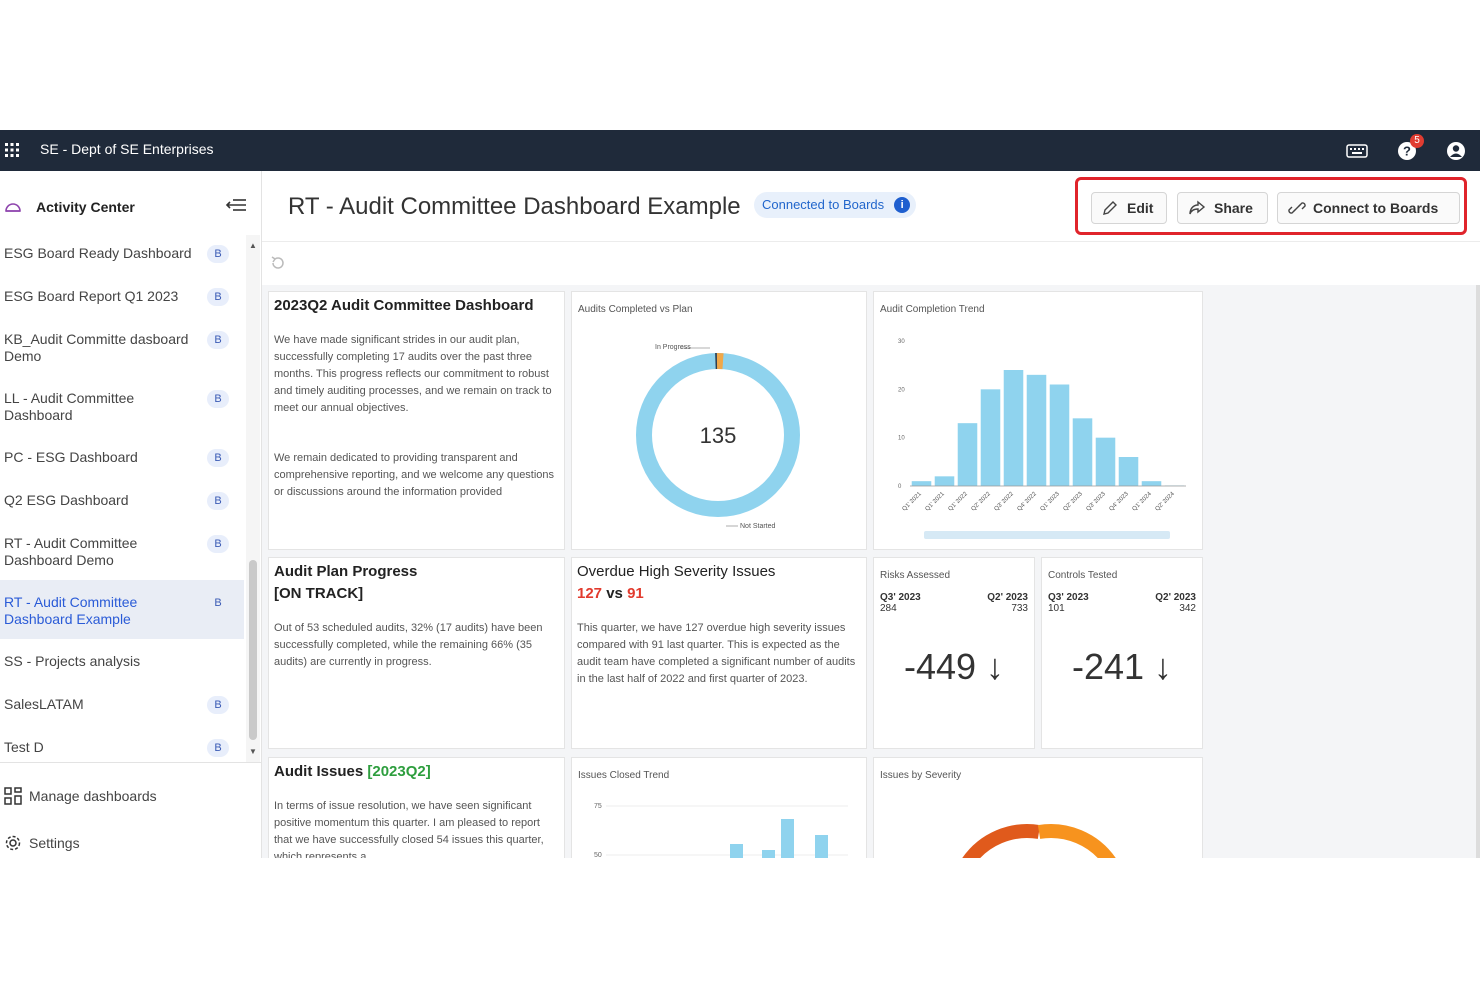 This screenshot has height=987, width=1480. What do you see at coordinates (44, 704) in the screenshot?
I see `sidebar-item-label: SalesLATAM` at bounding box center [44, 704].